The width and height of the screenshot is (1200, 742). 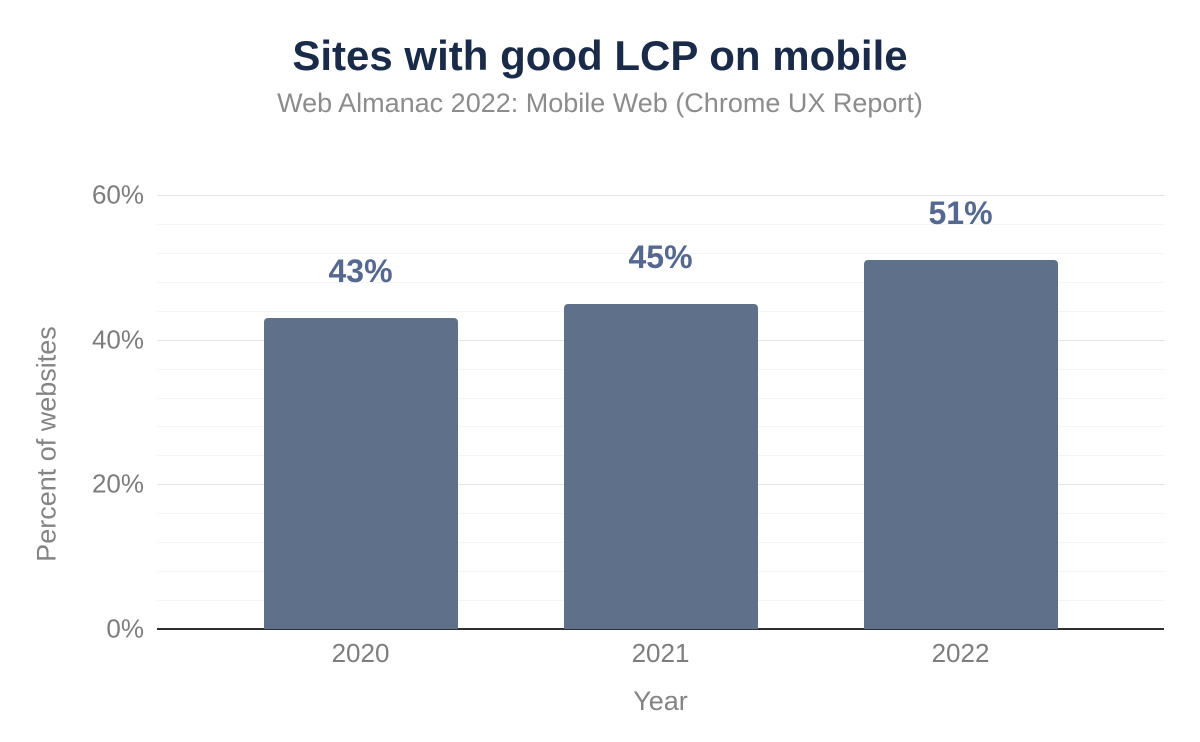 What do you see at coordinates (117, 194) in the screenshot?
I see `y-tick-label: 60%` at bounding box center [117, 194].